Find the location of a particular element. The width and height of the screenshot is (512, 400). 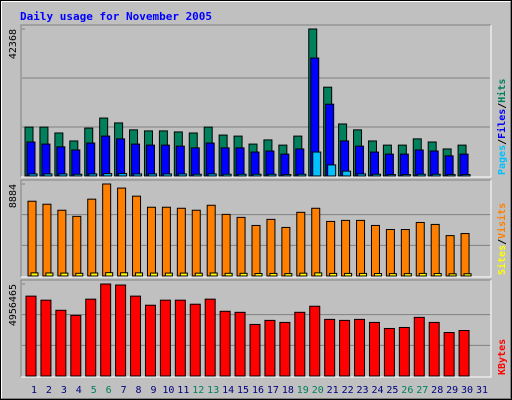

x-tick-label: 27 is located at coordinates (422, 390).